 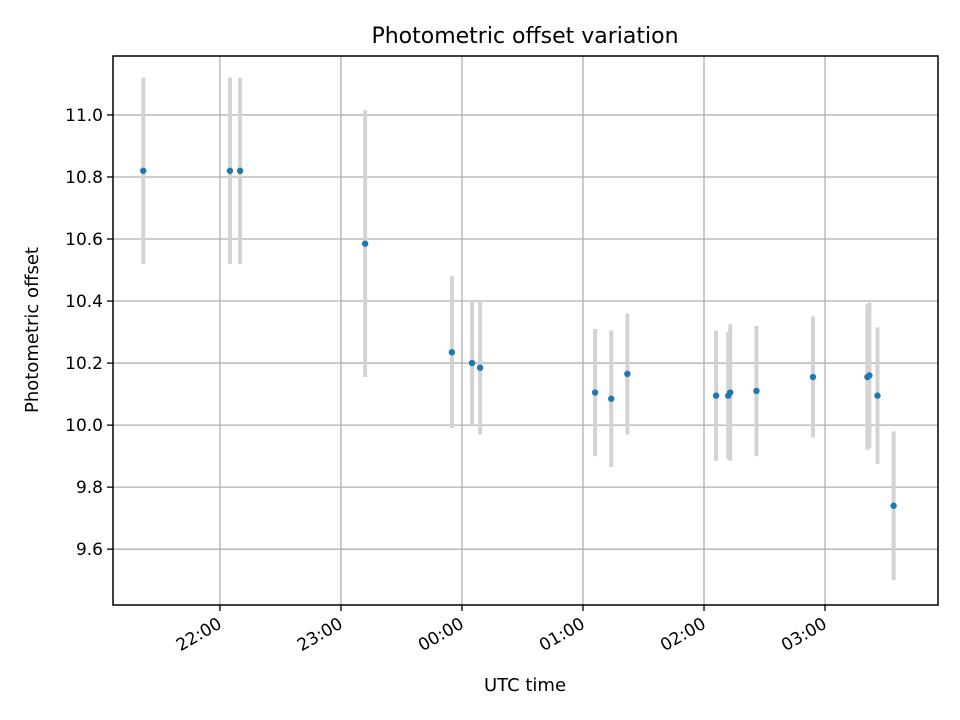 What do you see at coordinates (89, 488) in the screenshot?
I see `y-tick-label: 9.8` at bounding box center [89, 488].